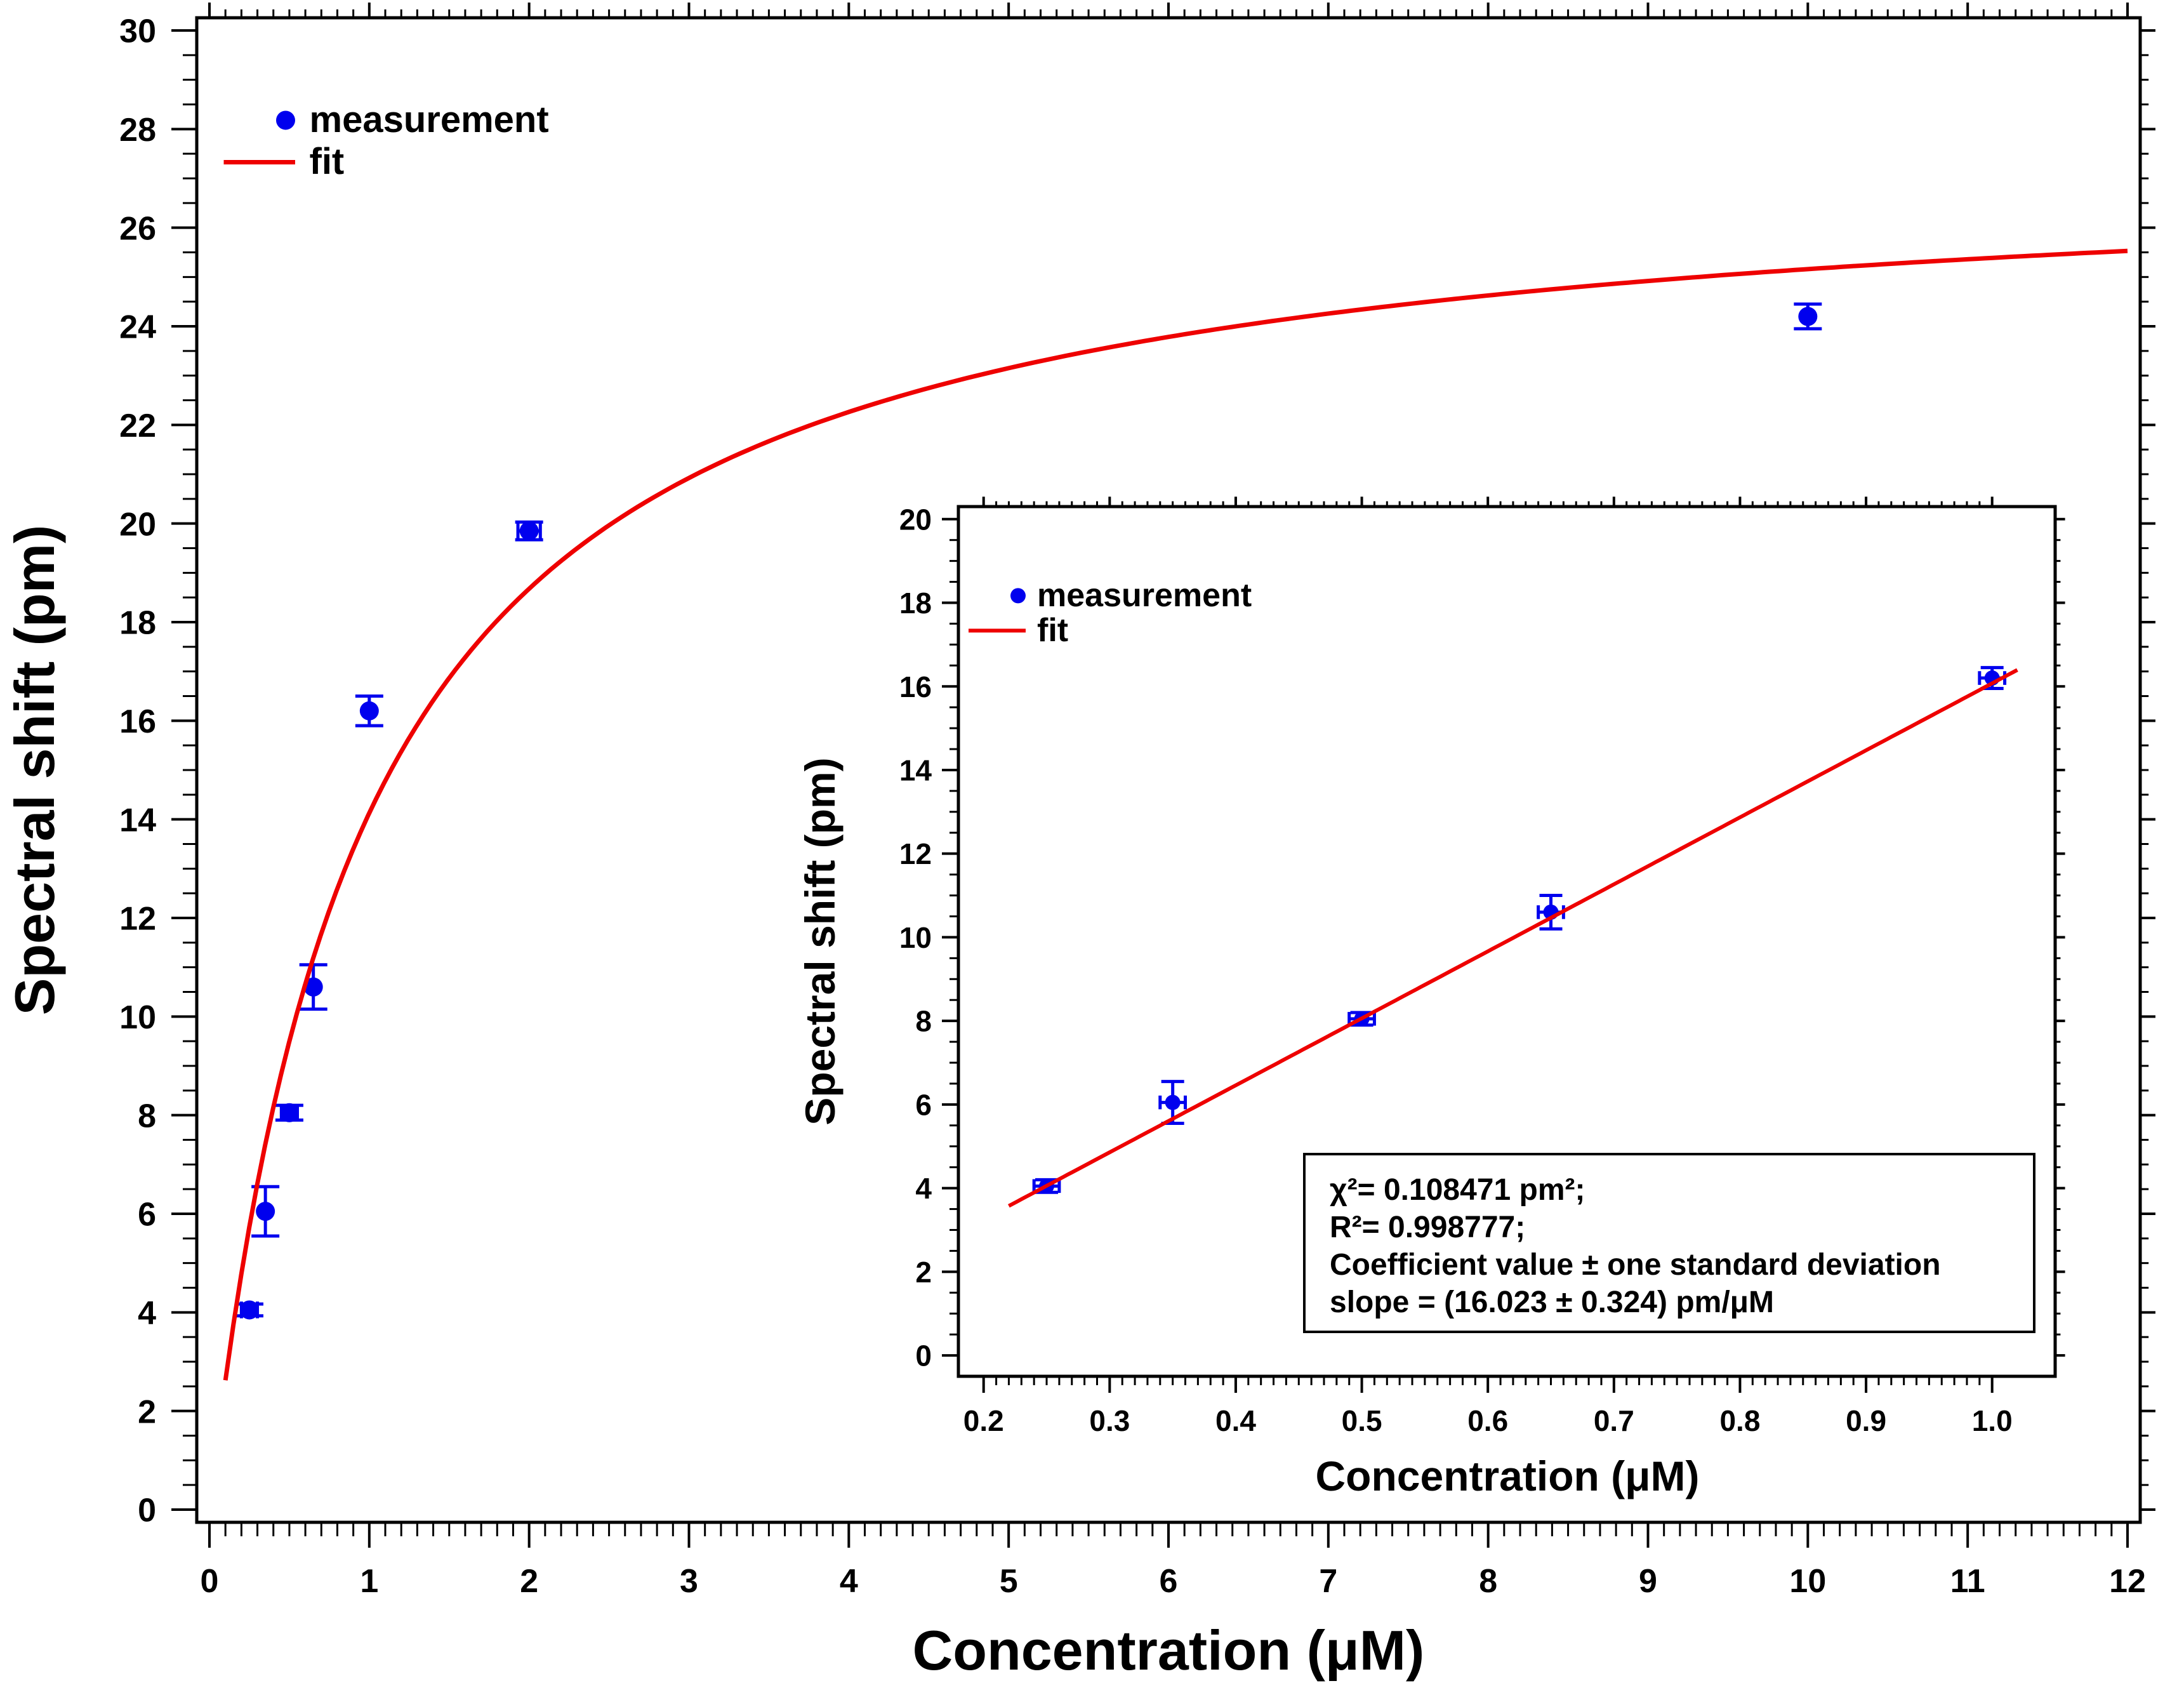 The height and width of the screenshot is (1688, 2184). I want to click on inset-measurement-marker, so click(1173, 1102).